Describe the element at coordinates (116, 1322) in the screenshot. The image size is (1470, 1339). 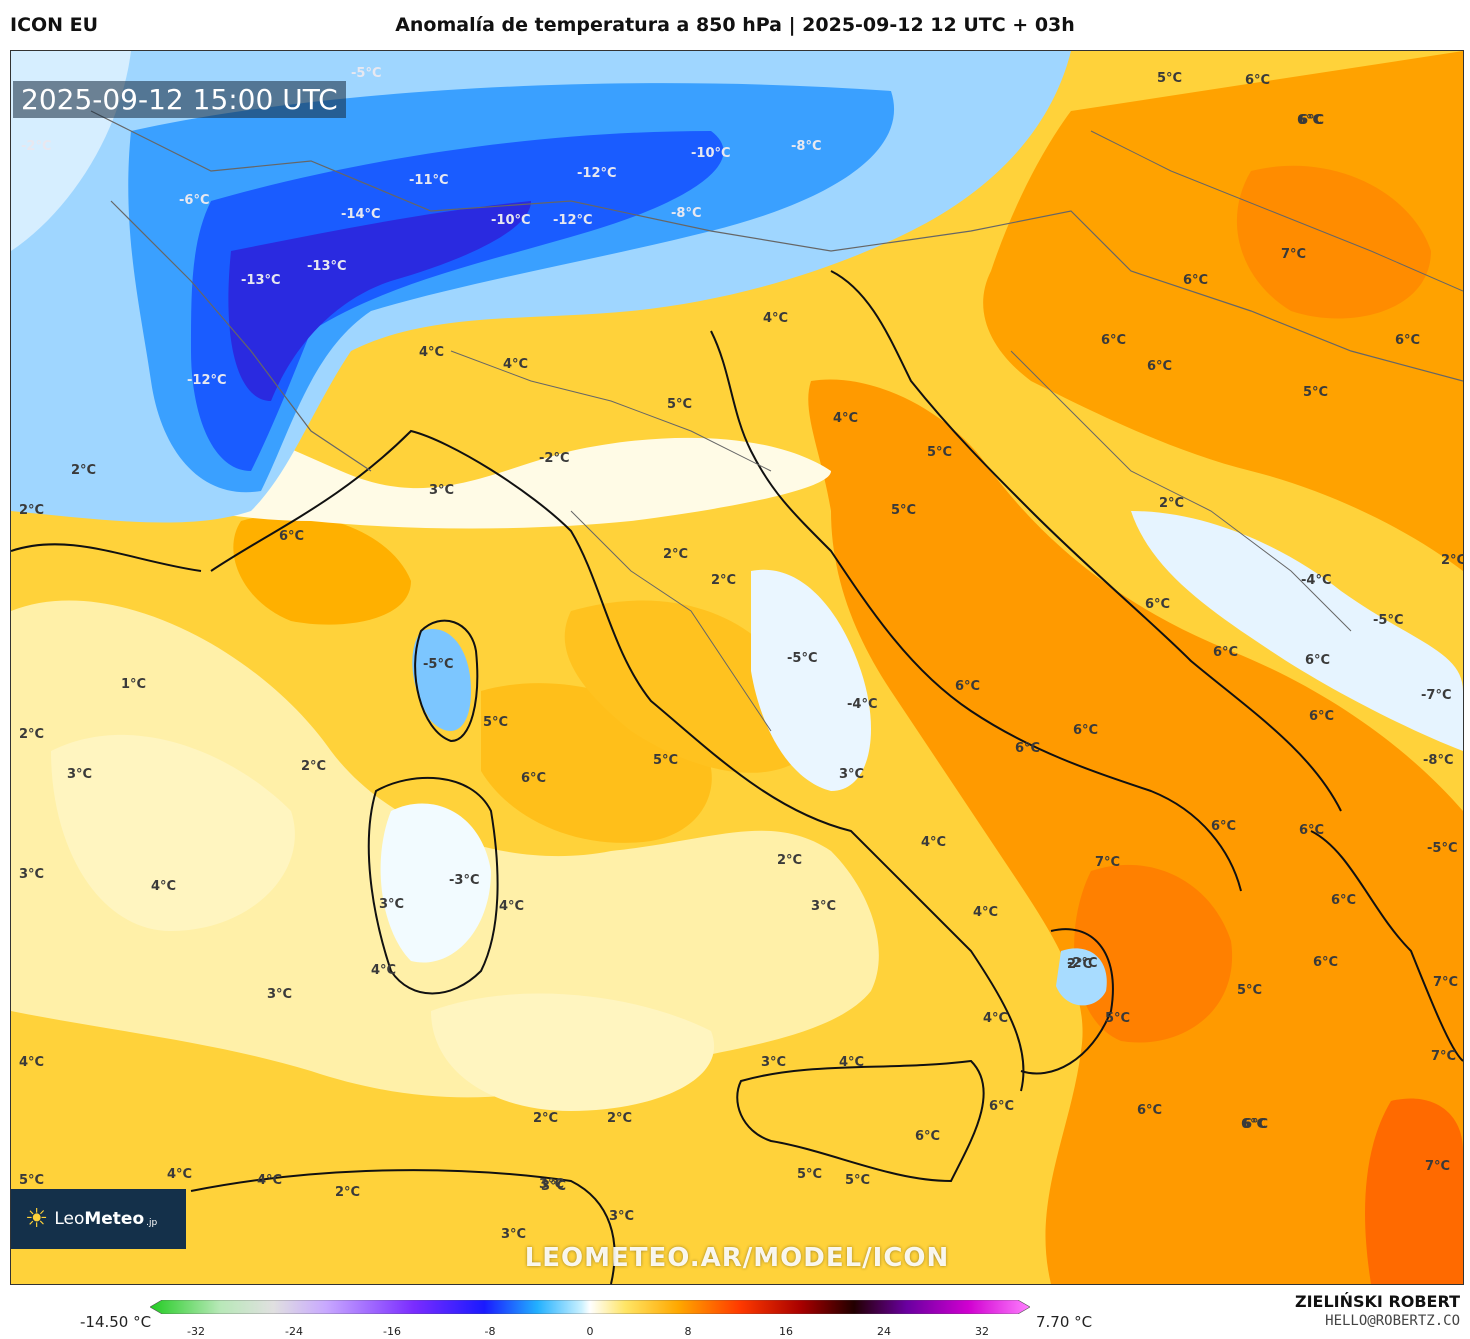
I see `colorbar-min-label: -14.50 °C` at that location.